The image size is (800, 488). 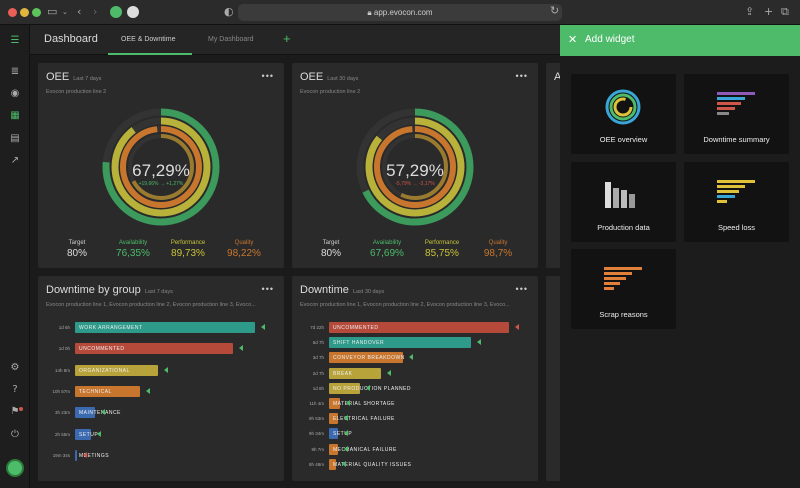 What do you see at coordinates (161, 170) in the screenshot?
I see `oee-value: 67,29%` at bounding box center [161, 170].